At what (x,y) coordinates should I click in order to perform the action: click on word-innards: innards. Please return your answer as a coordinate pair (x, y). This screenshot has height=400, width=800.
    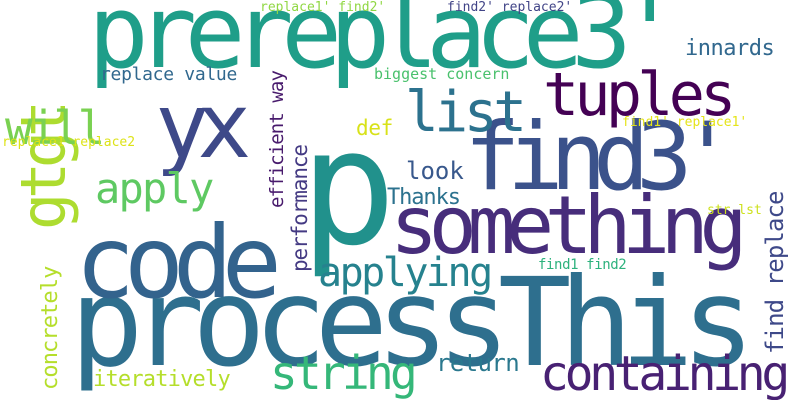
    Looking at the image, I should click on (730, 48).